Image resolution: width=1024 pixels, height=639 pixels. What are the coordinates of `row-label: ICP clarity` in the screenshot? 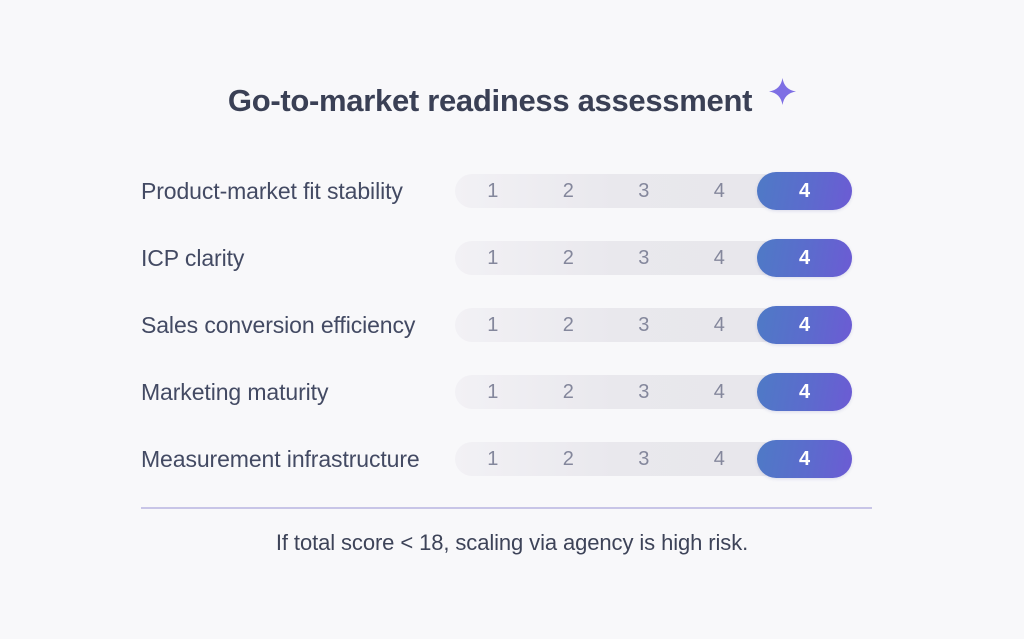 It's located at (193, 257).